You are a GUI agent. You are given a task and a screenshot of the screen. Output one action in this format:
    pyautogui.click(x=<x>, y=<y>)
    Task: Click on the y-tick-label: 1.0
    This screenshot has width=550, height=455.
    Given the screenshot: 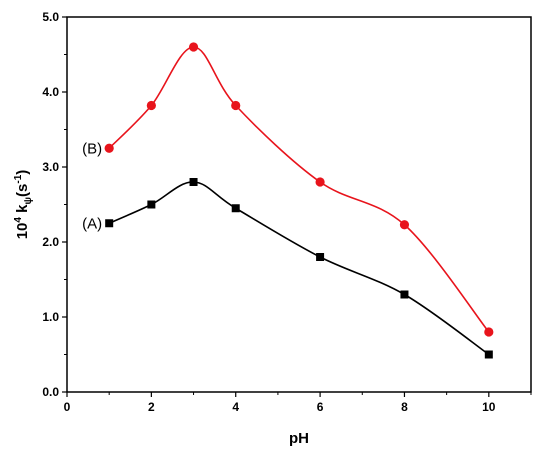 What is the action you would take?
    pyautogui.click(x=50, y=317)
    